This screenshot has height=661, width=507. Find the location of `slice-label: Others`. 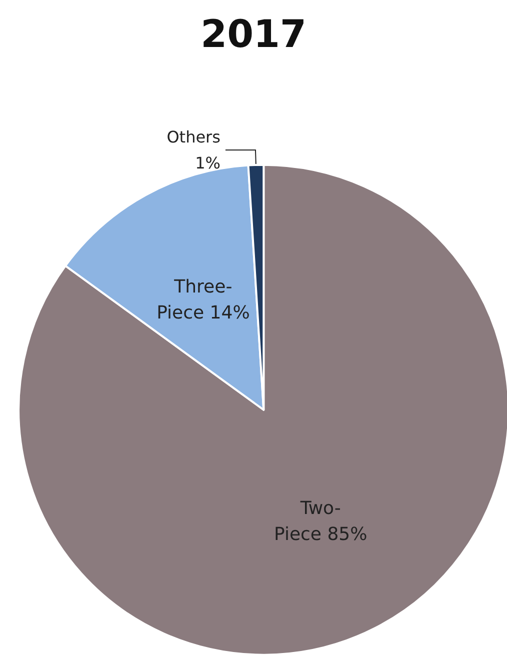

slice-label: Others is located at coordinates (193, 136).